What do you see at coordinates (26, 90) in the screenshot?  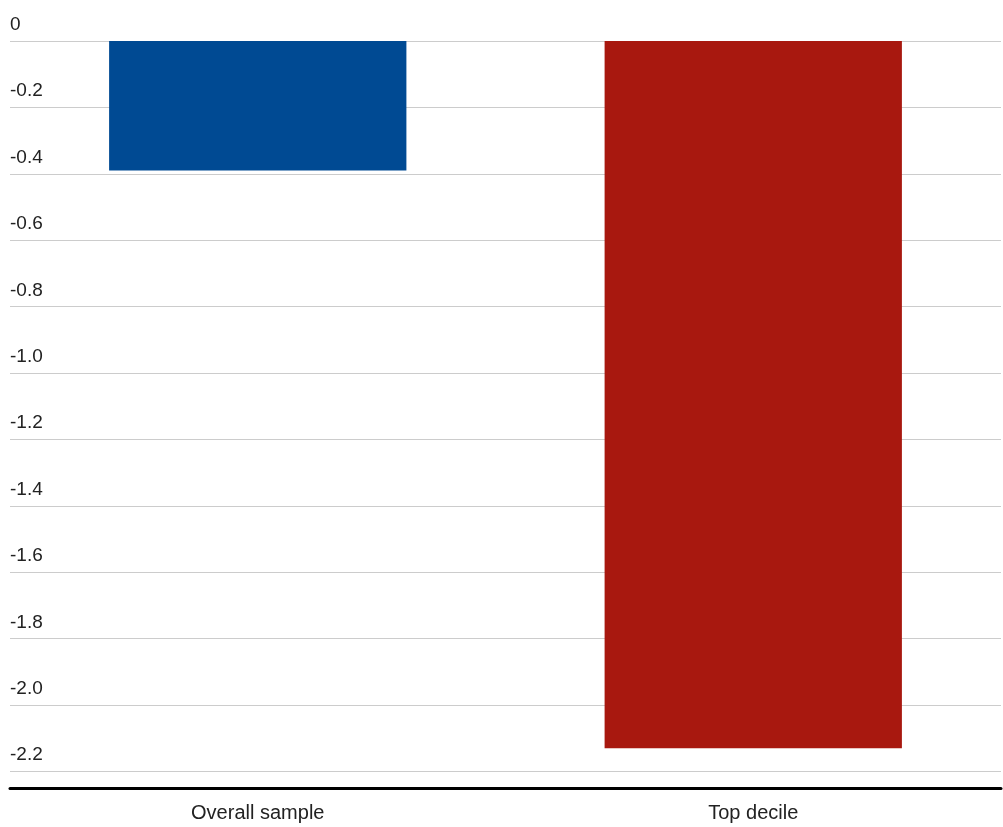 I see `y-tick-label: -0.2` at bounding box center [26, 90].